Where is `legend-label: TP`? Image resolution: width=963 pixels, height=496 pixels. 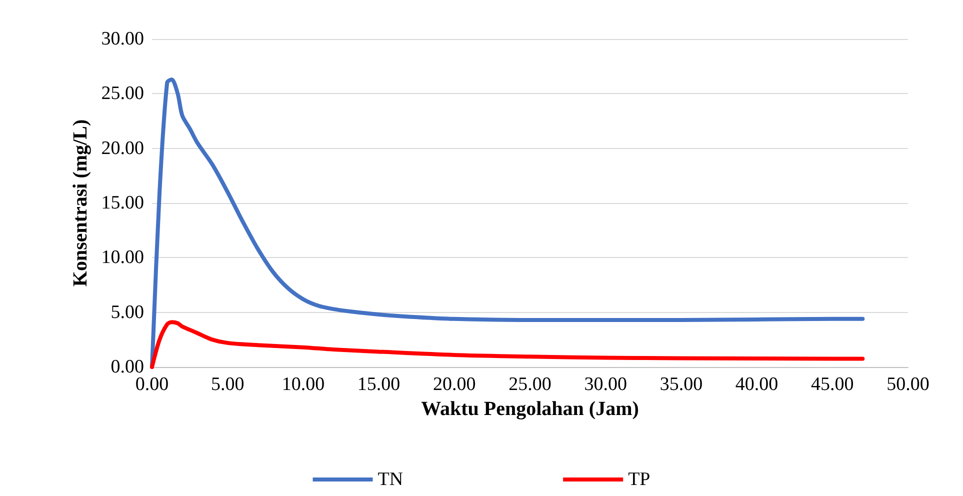
legend-label: TP is located at coordinates (639, 479).